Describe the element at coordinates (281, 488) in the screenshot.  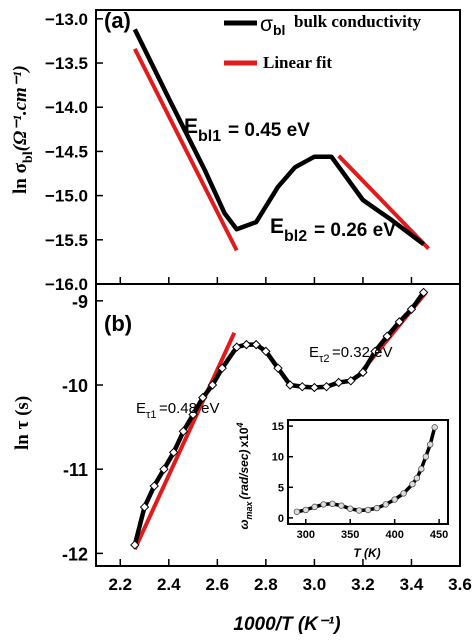
I see `inset-ytick-label: 5` at that location.